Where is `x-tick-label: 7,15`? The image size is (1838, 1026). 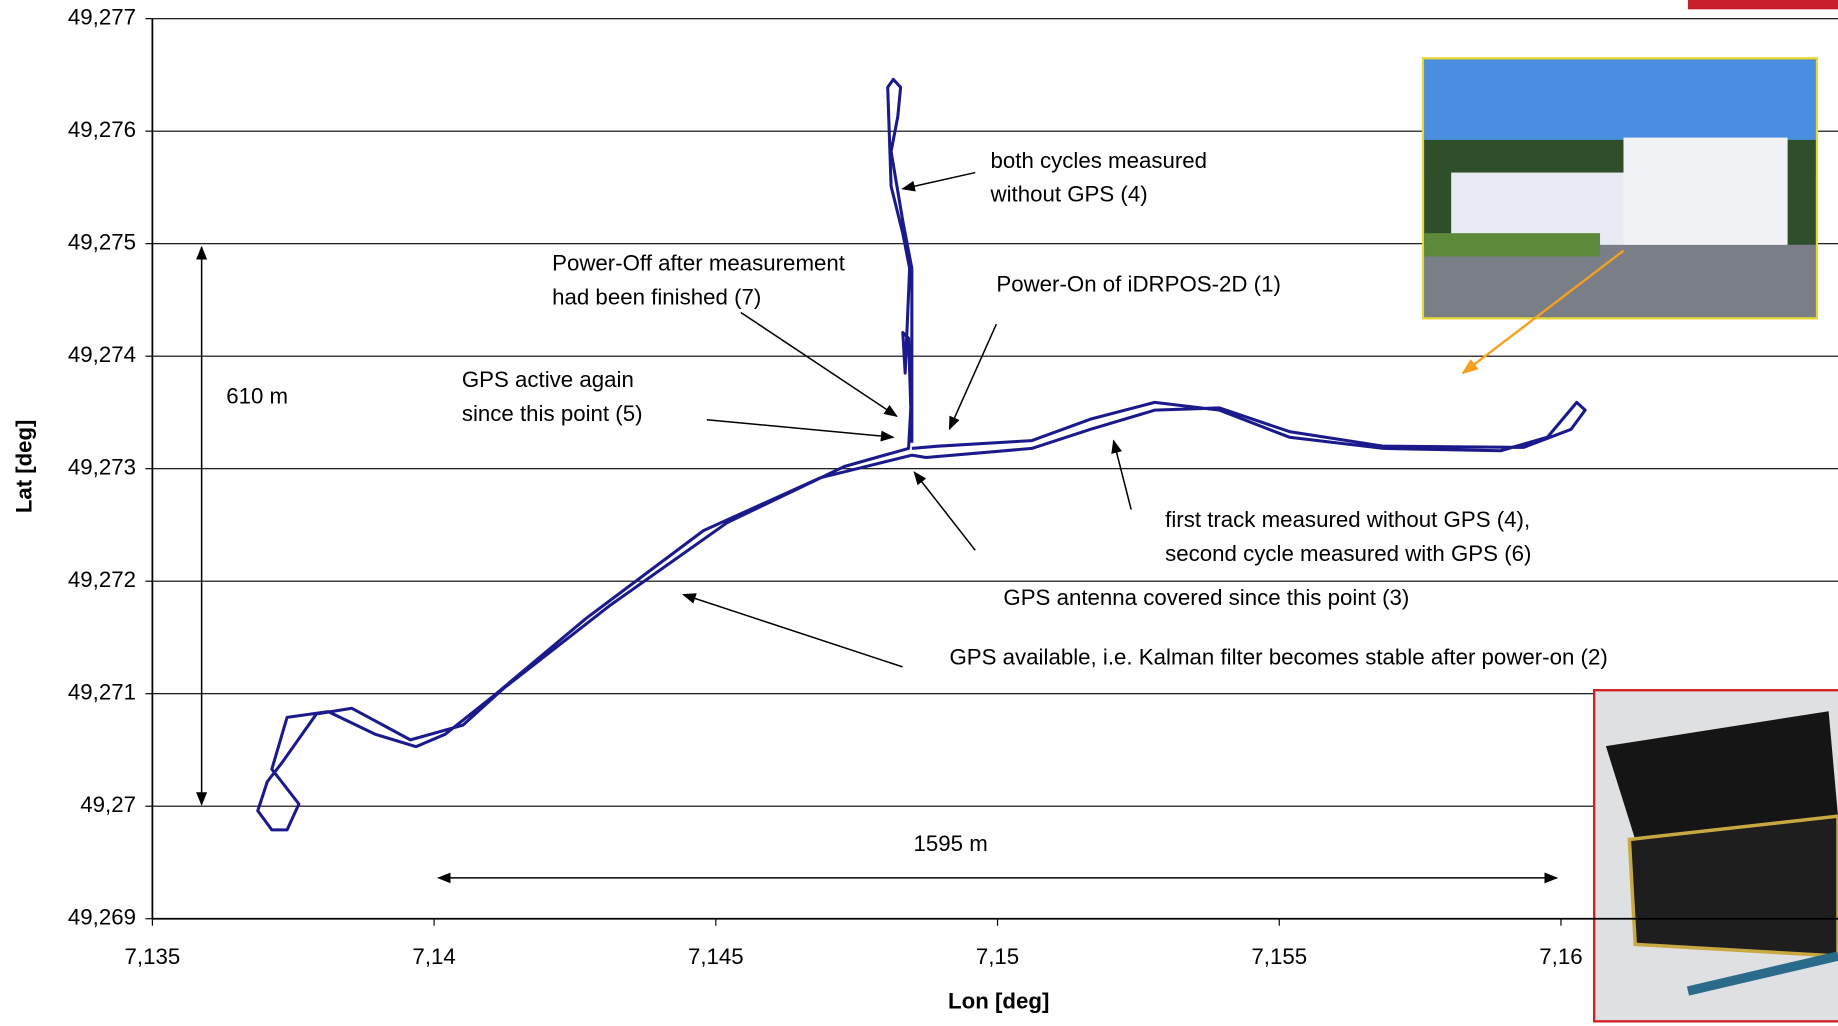
x-tick-label: 7,15 is located at coordinates (997, 956).